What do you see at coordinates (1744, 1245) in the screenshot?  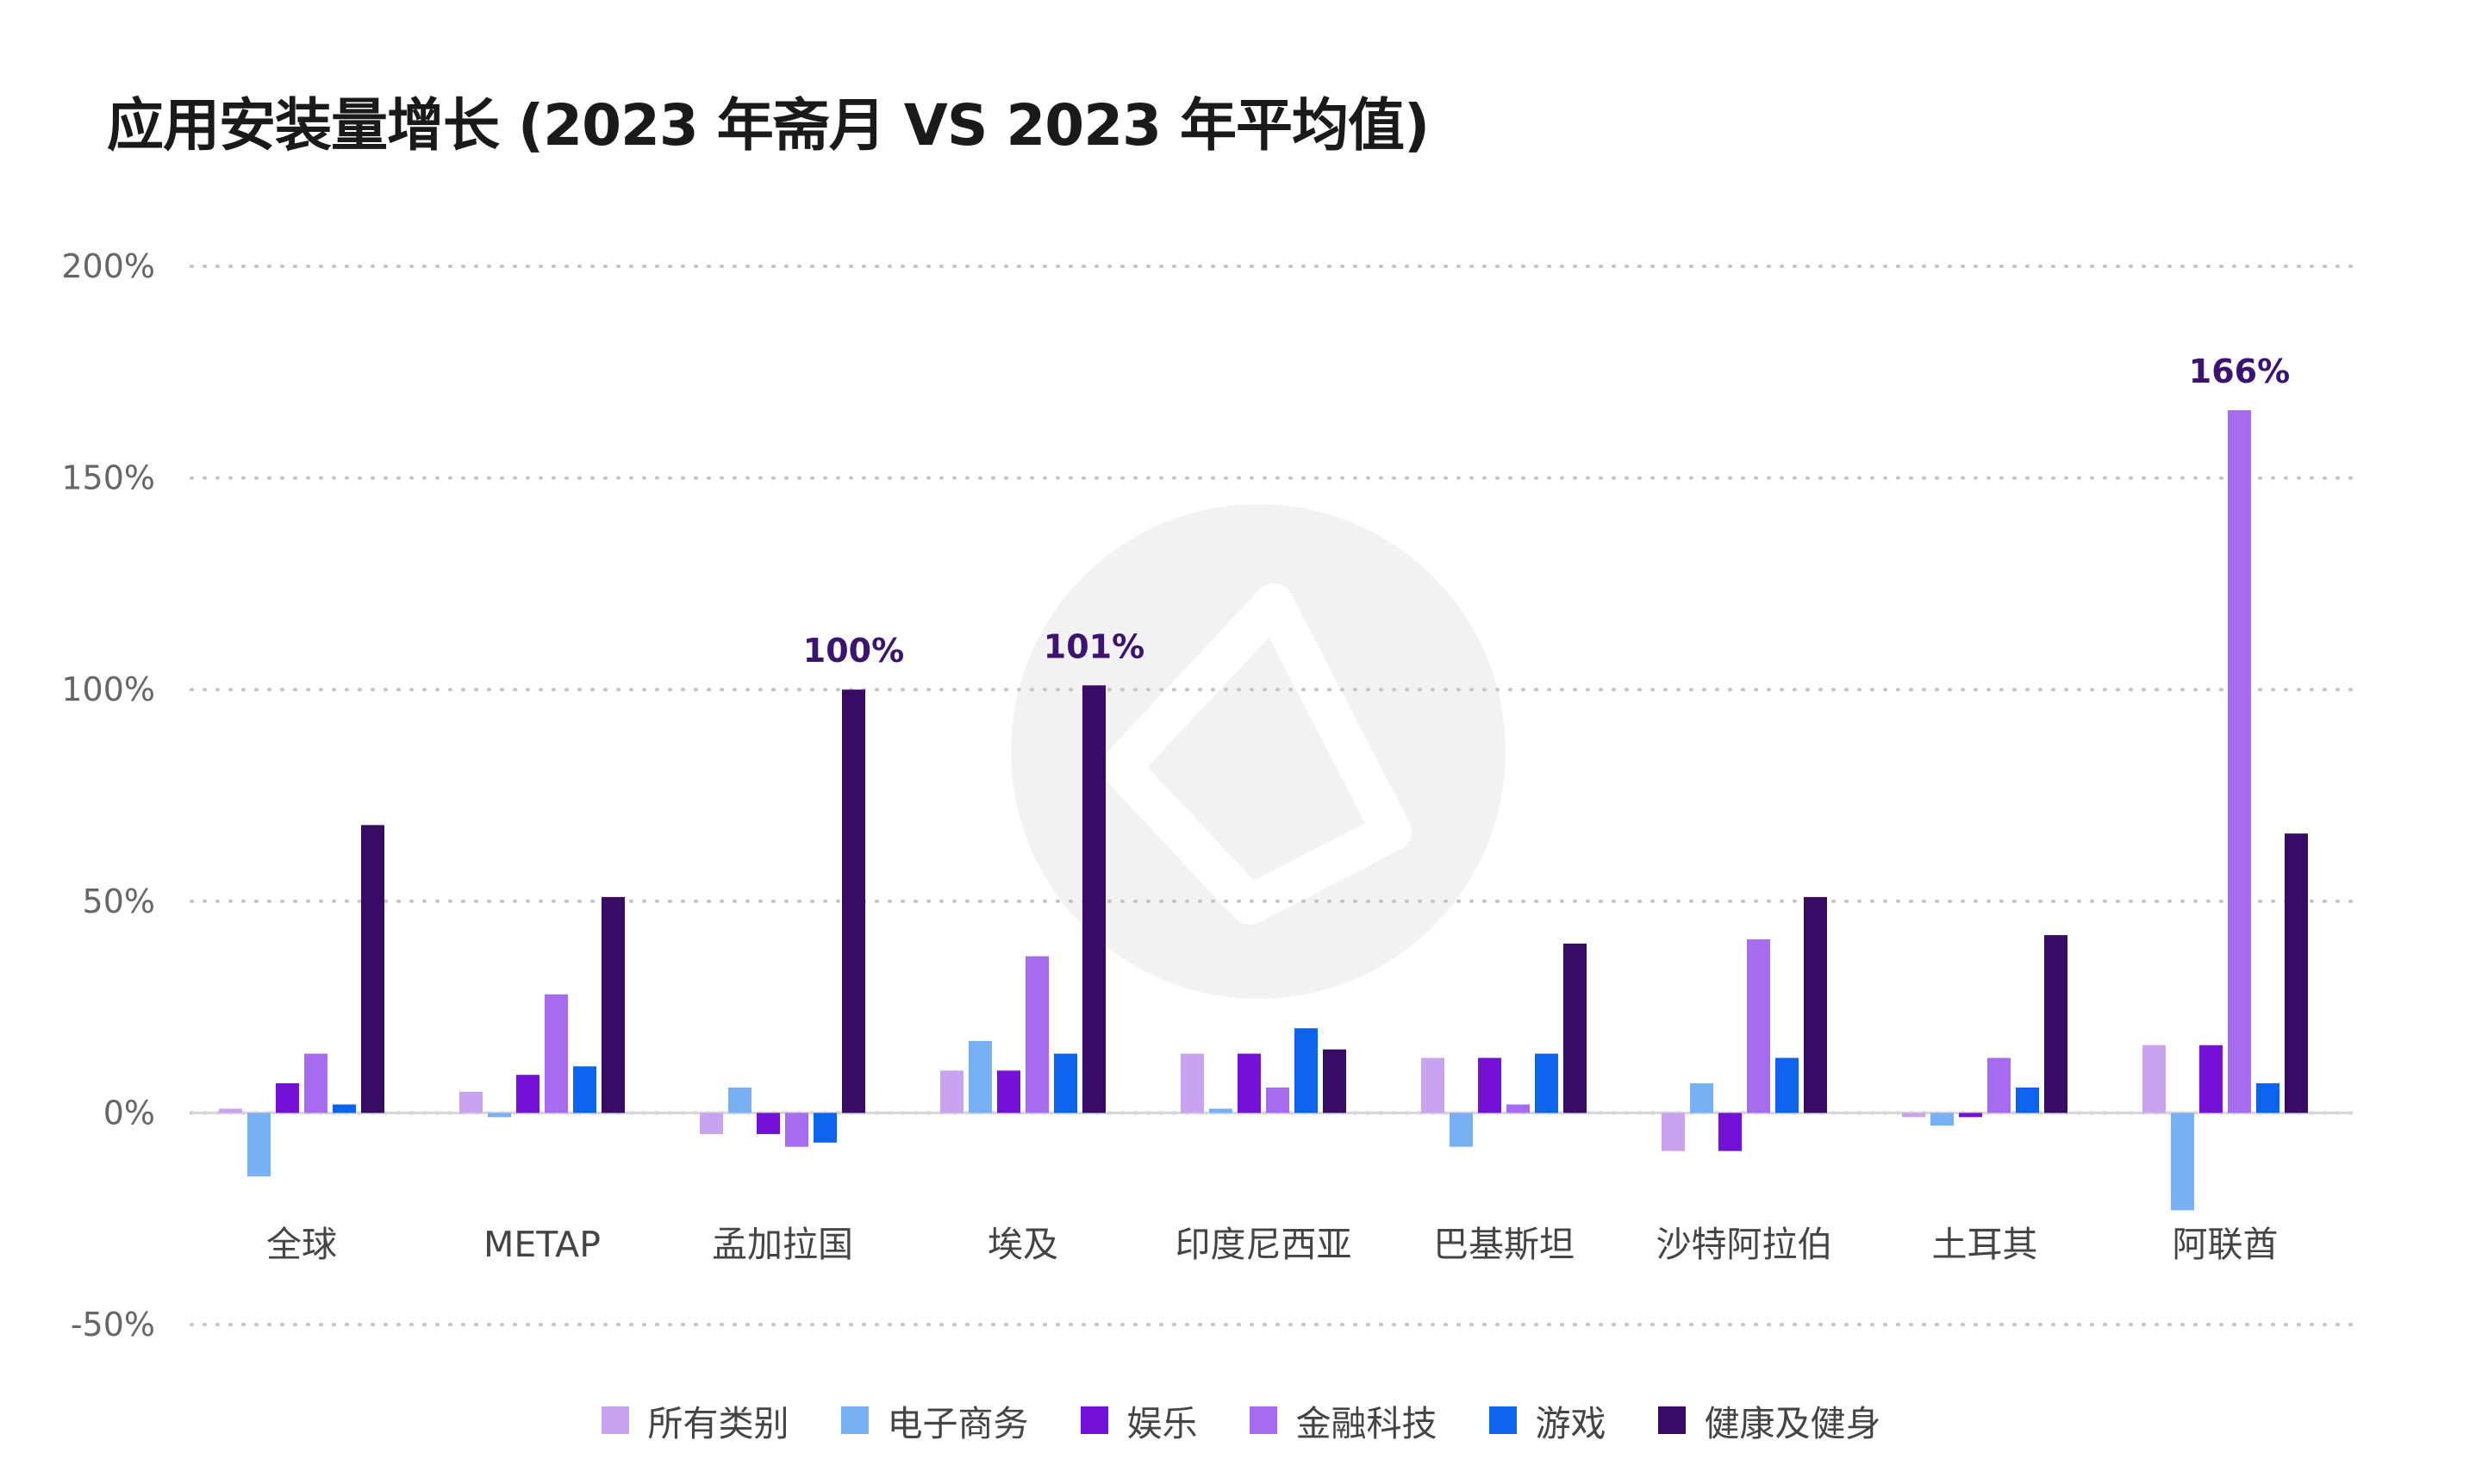 I see `x-tick-label: 沙特阿拉伯` at bounding box center [1744, 1245].